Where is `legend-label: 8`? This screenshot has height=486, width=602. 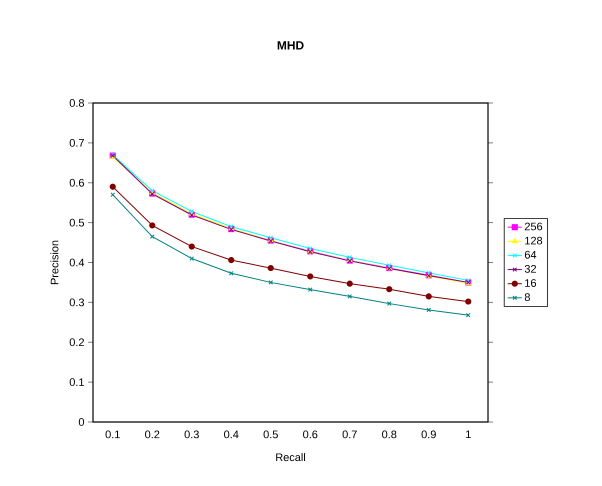 legend-label: 8 is located at coordinates (527, 297).